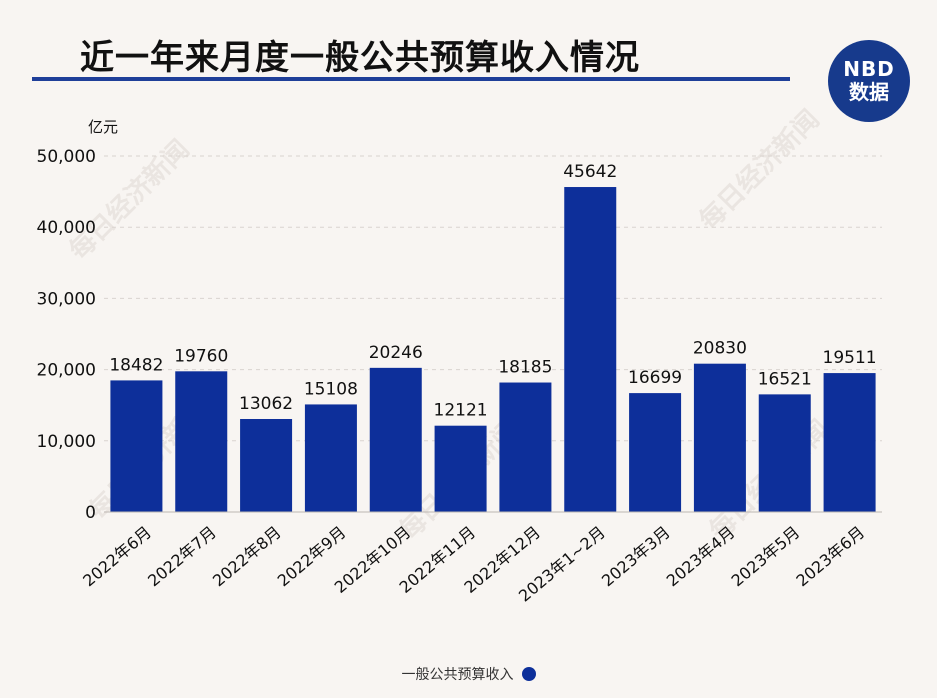 This screenshot has width=937, height=698. What do you see at coordinates (785, 379) in the screenshot?
I see `bar-value-label: 16521` at bounding box center [785, 379].